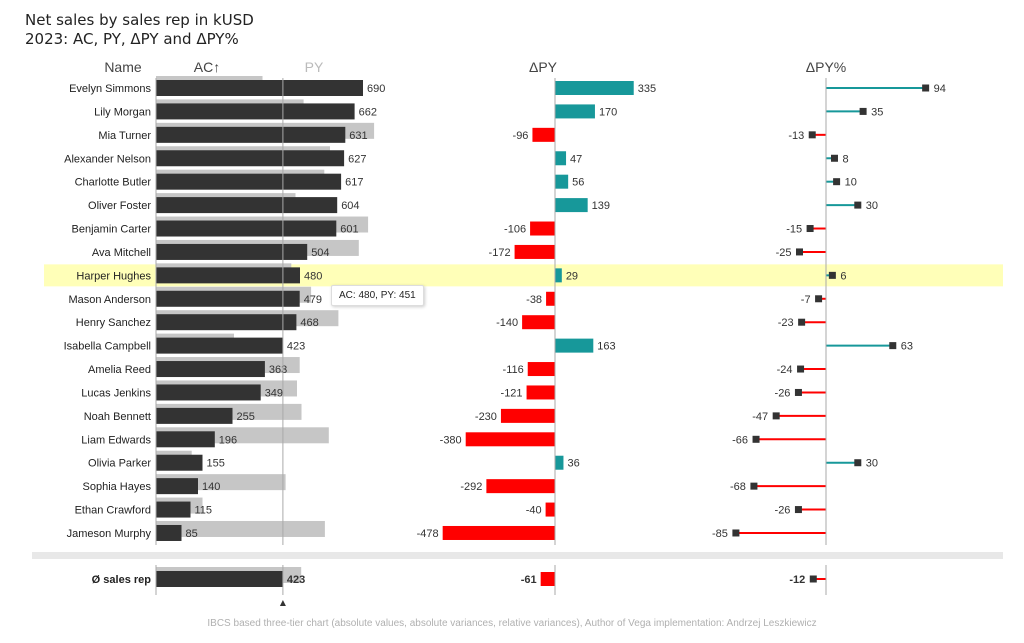 The image size is (1024, 643). Describe the element at coordinates (740, 440) in the screenshot. I see `dpy-percent-label: -66` at that location.